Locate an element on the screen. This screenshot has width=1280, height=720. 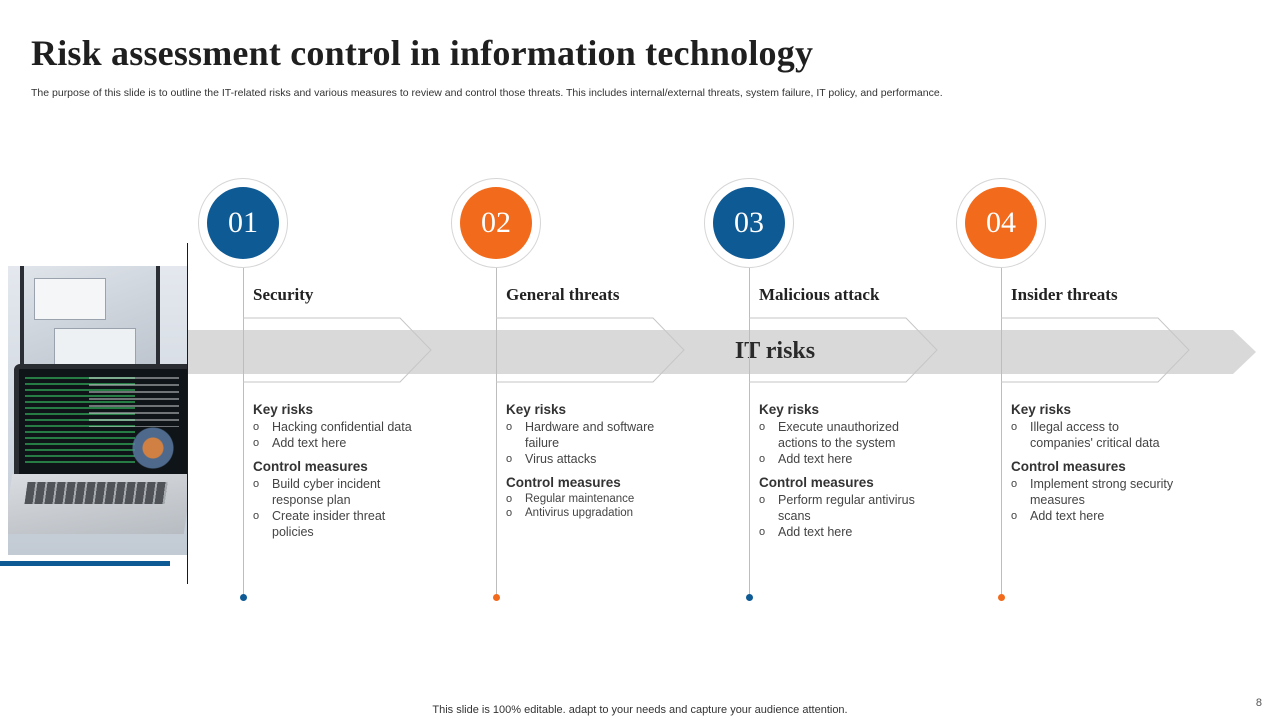
step-title: Security is located at coordinates (283, 294).